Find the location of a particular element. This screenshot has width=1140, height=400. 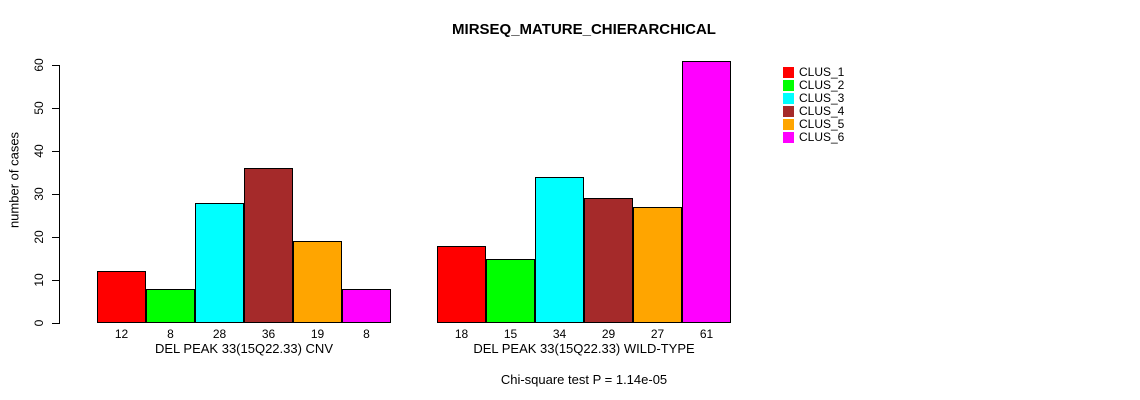

bar-value-label: 27 is located at coordinates (657, 334).